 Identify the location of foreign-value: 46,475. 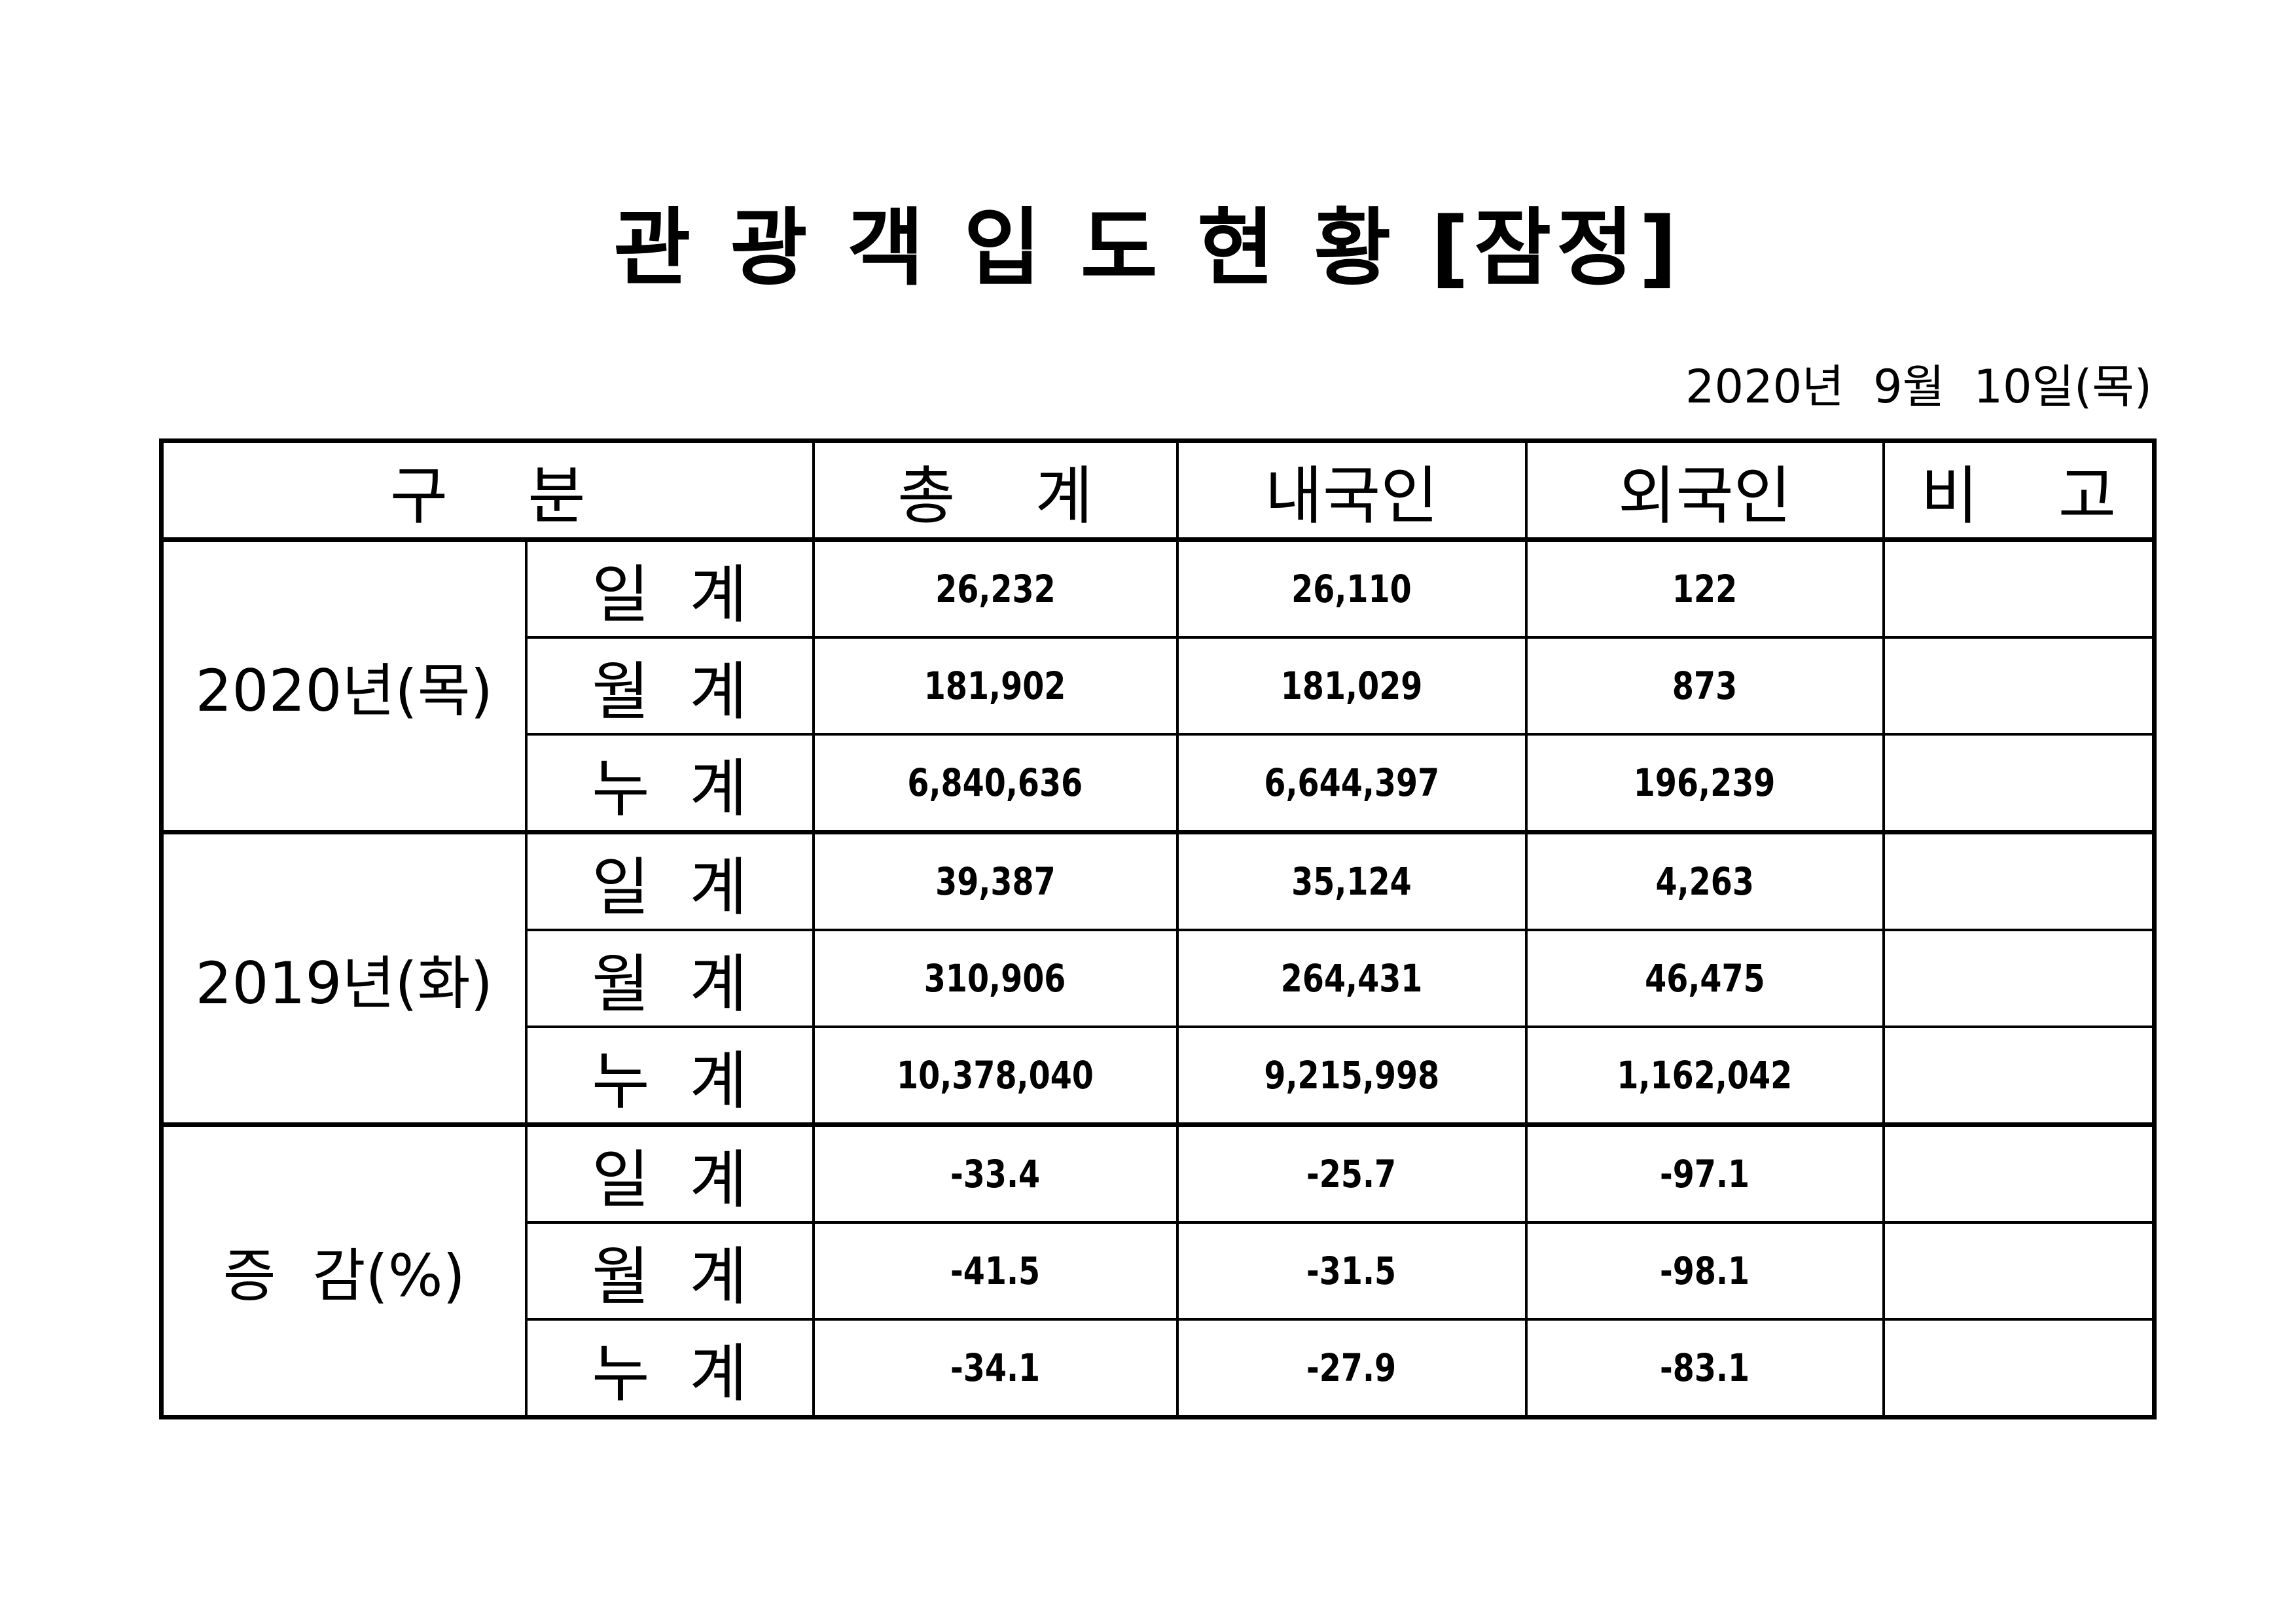
(1704, 979).